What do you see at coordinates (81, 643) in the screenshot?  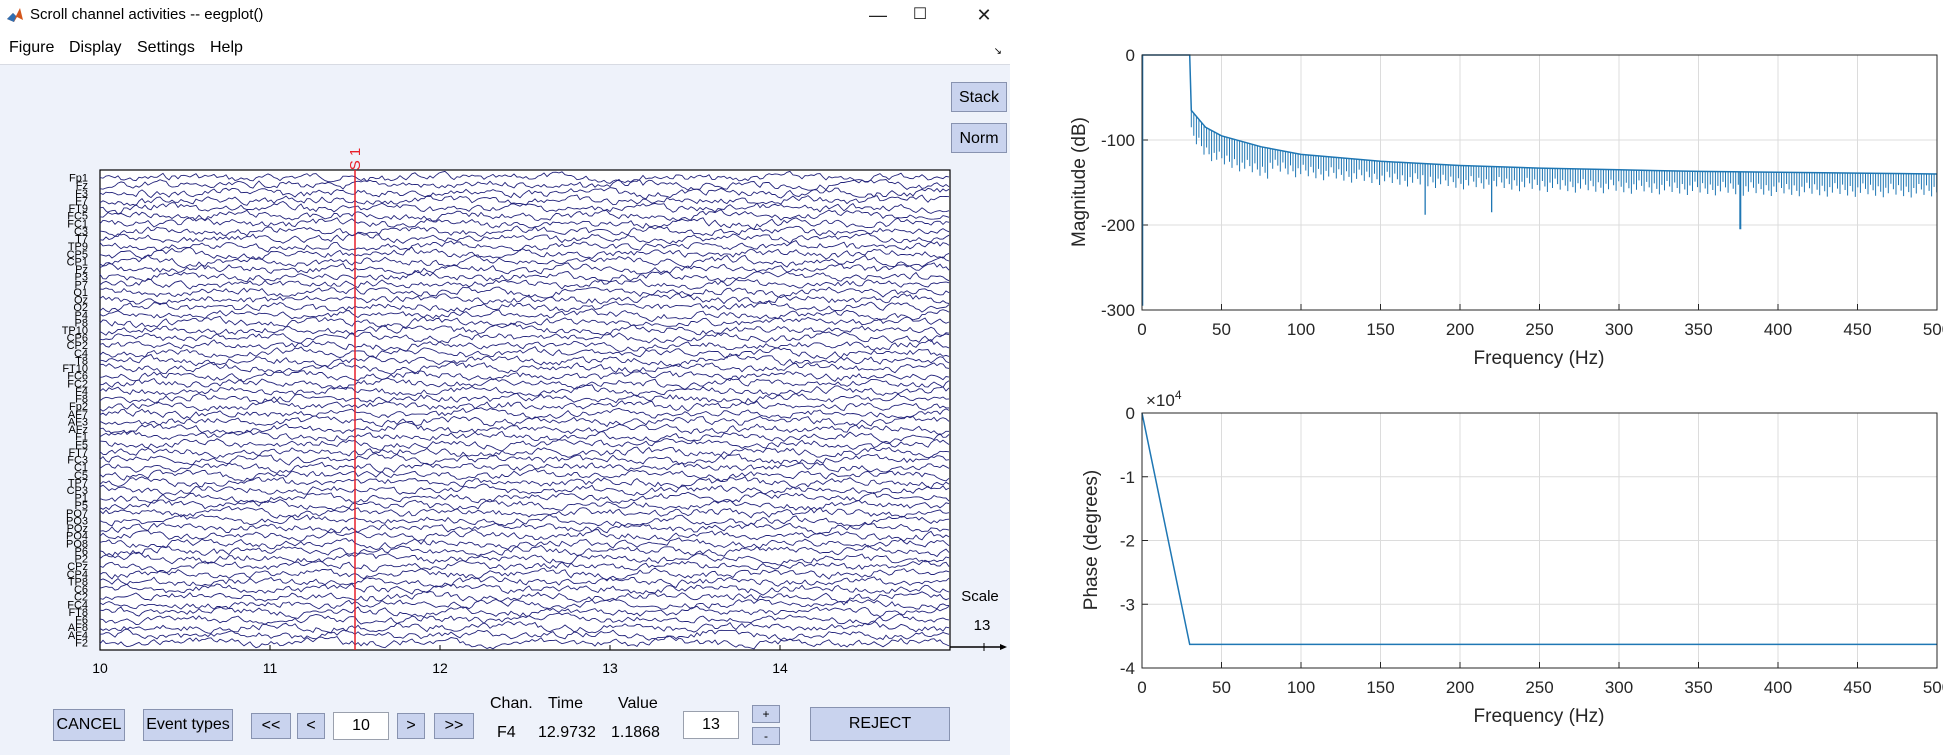 I see `channel-label: F2` at bounding box center [81, 643].